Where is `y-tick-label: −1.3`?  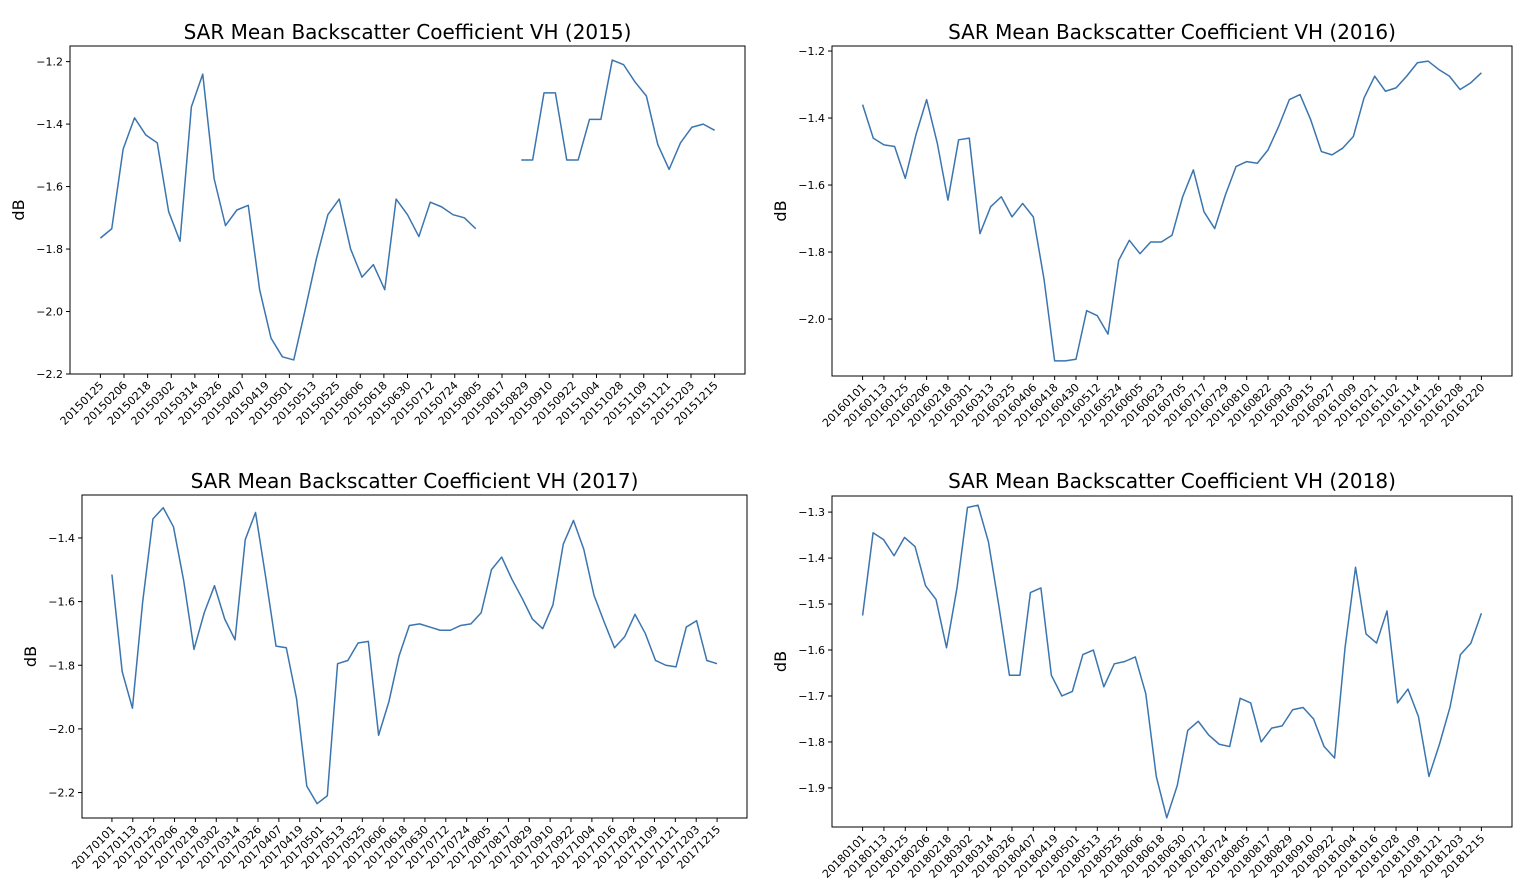
y-tick-label: −1.3 is located at coordinates (811, 512).